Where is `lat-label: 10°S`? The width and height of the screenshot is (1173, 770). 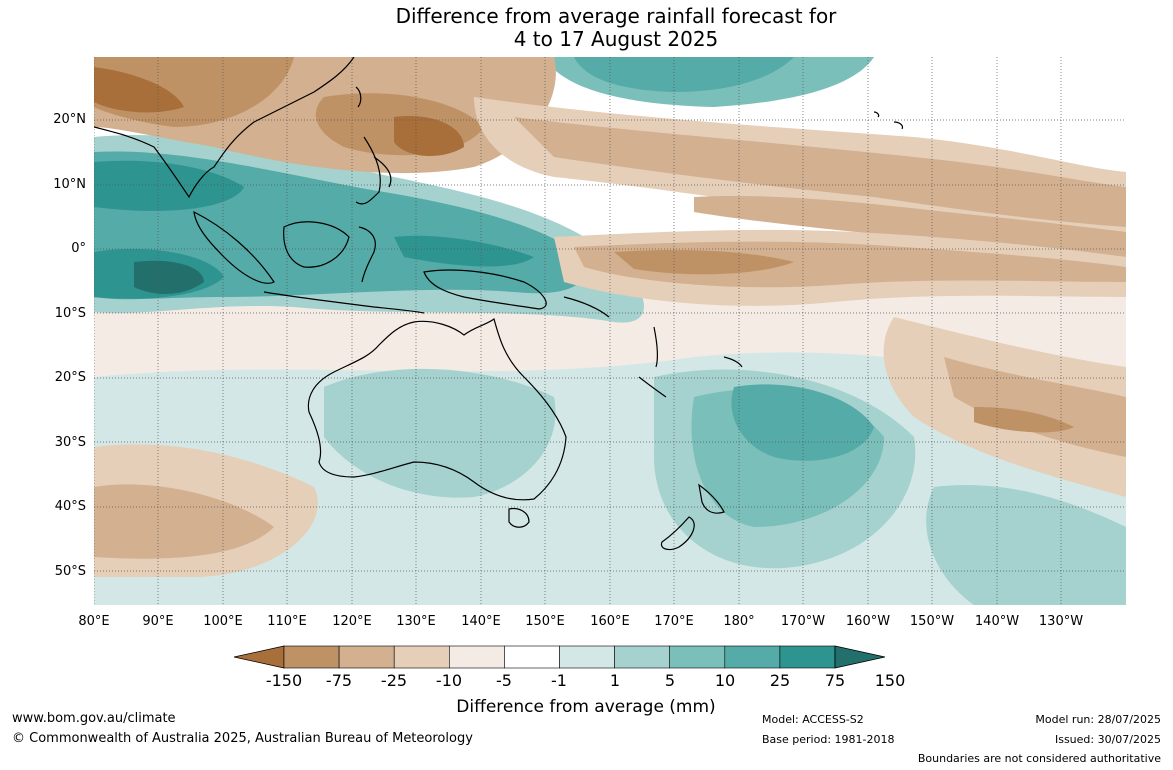
lat-label: 10°S is located at coordinates (70, 313).